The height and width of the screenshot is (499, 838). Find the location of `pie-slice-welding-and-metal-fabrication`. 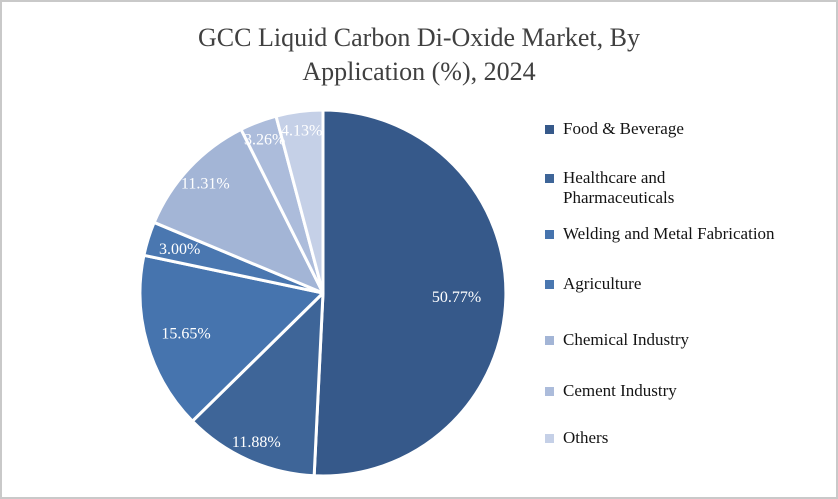

pie-slice-welding-and-metal-fabrication is located at coordinates (231, 338).